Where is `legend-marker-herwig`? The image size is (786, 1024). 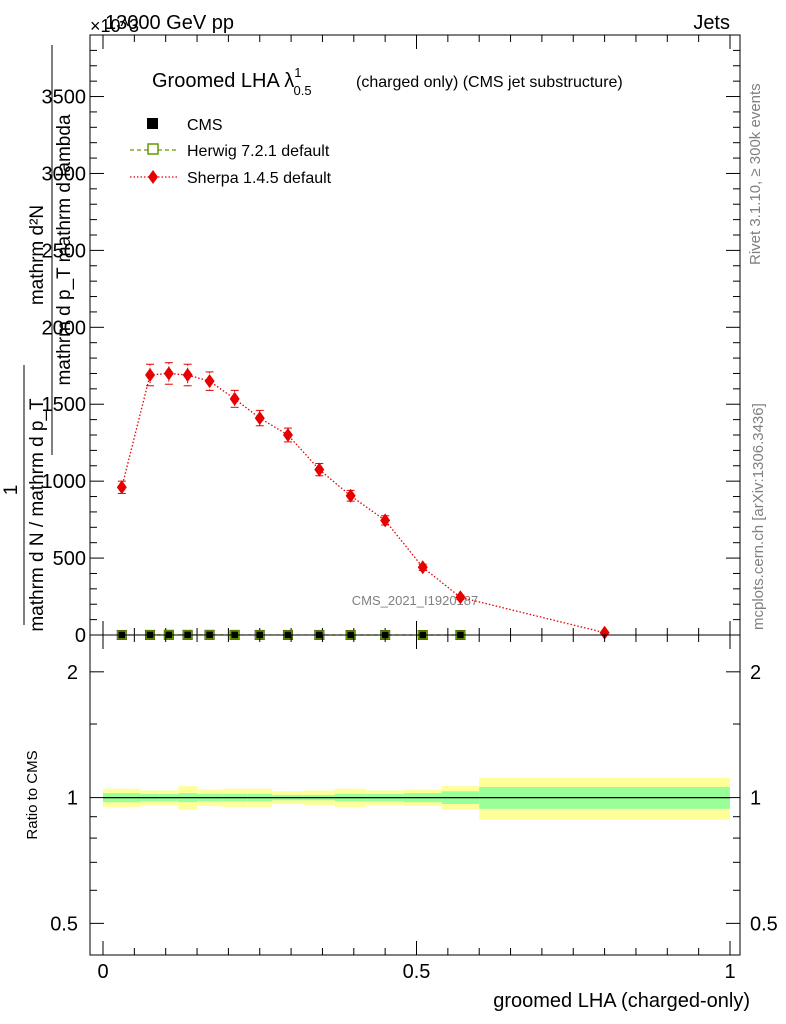
legend-marker-herwig is located at coordinates (153, 149).